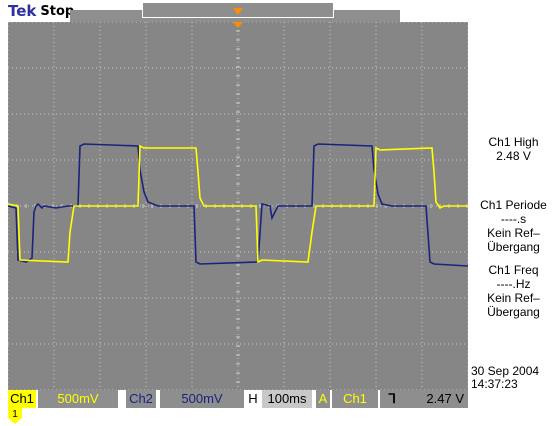  I want to click on ch2-scale: 500mV, so click(202, 399).